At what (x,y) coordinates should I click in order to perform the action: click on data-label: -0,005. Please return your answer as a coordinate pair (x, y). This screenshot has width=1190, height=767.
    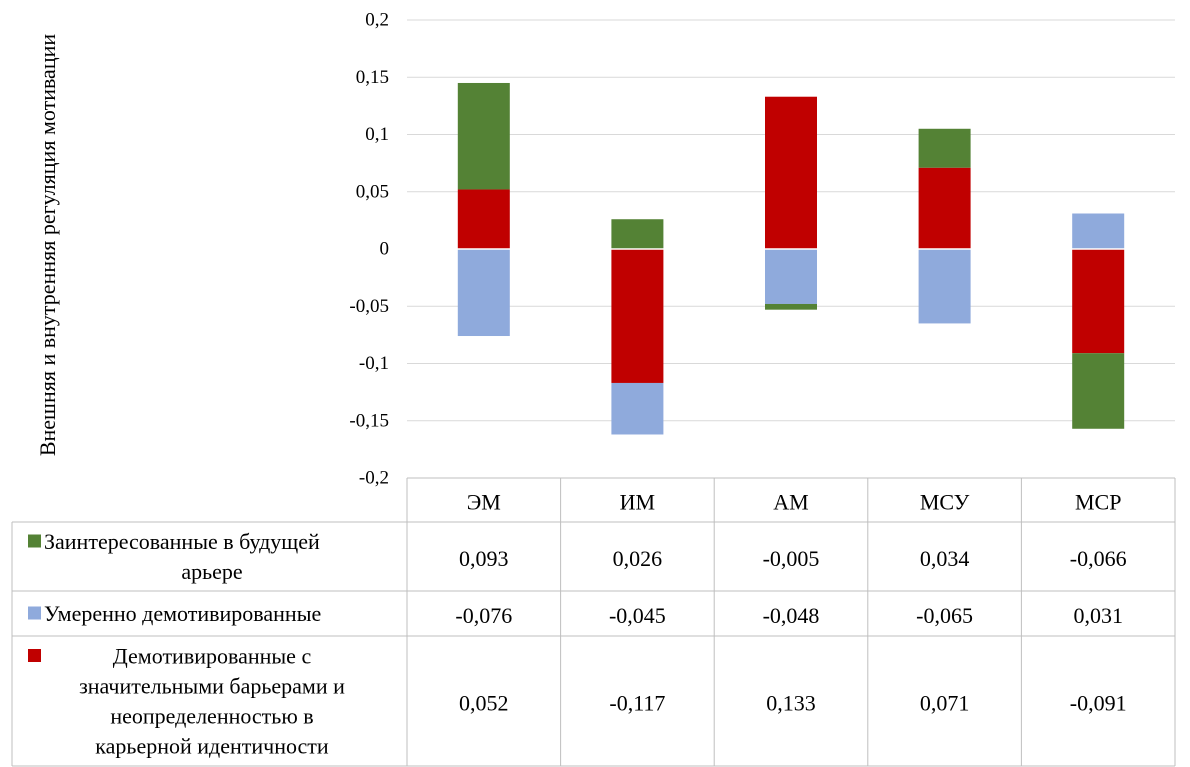
    Looking at the image, I should click on (791, 558).